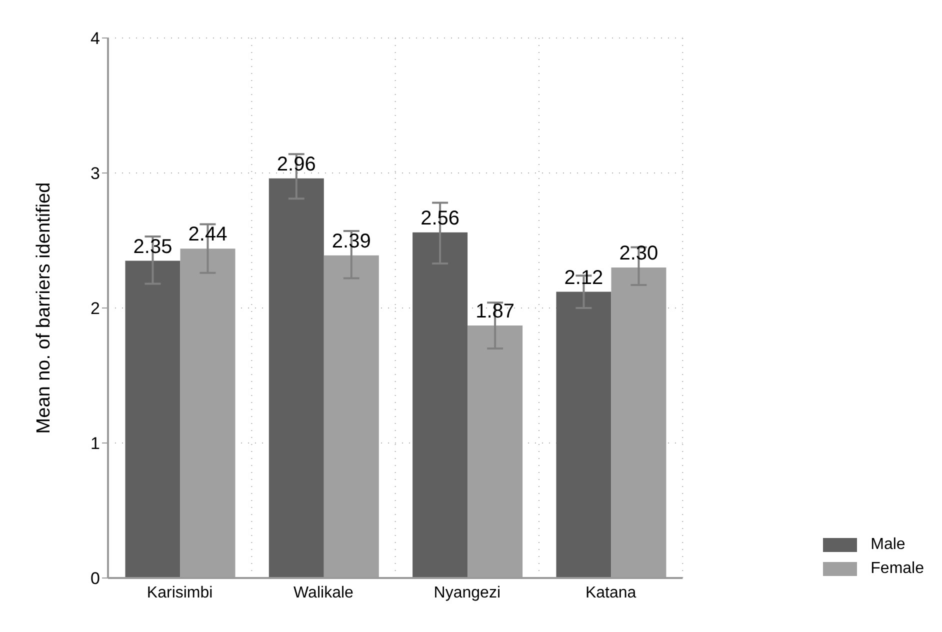 This screenshot has height=632, width=942. I want to click on data-label: 2.56, so click(440, 218).